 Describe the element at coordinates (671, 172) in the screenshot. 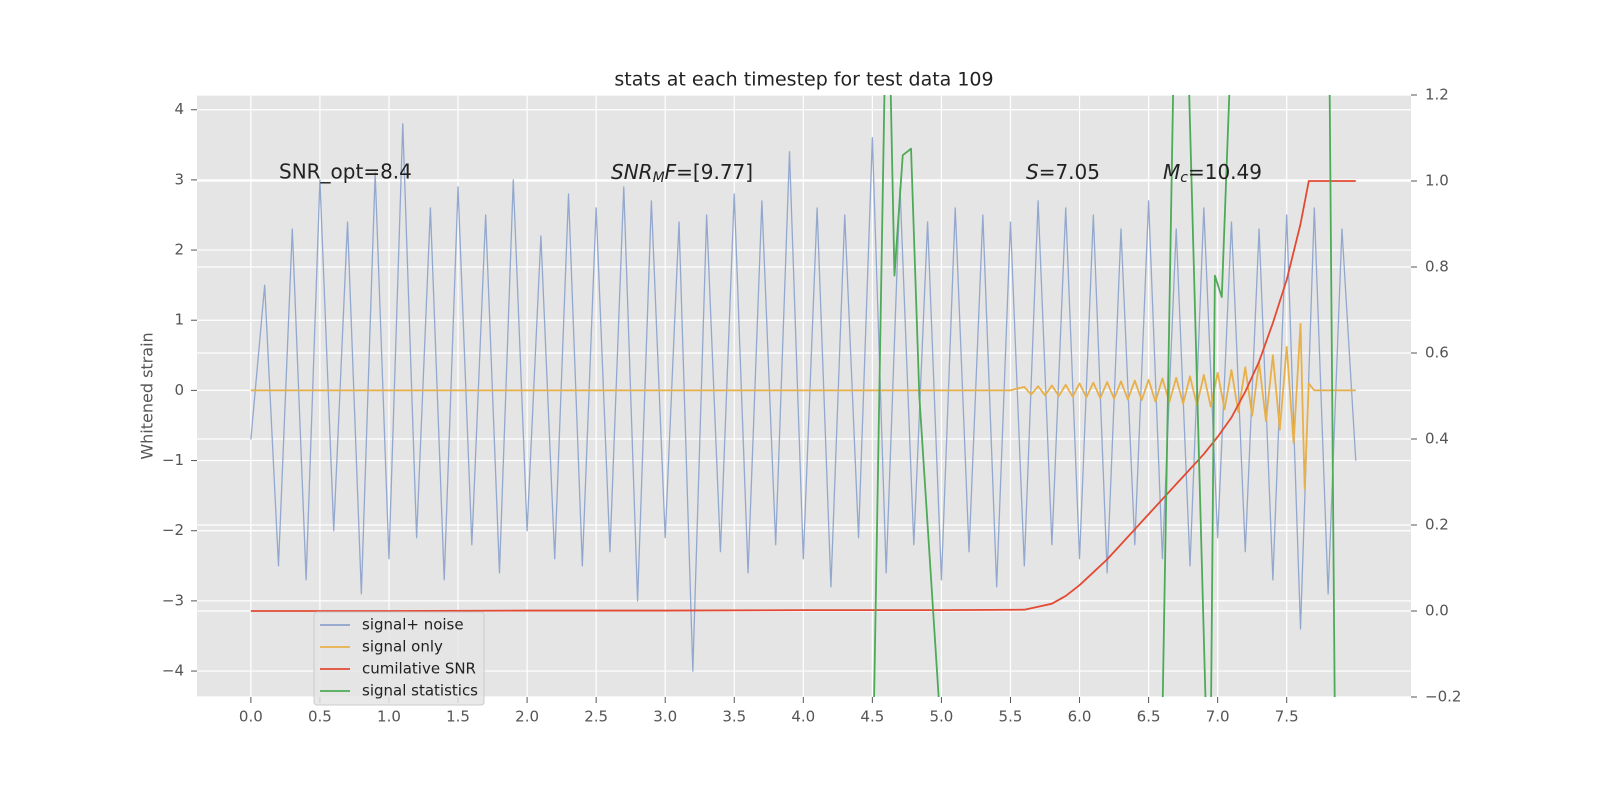

I see `annotation-part: F` at that location.